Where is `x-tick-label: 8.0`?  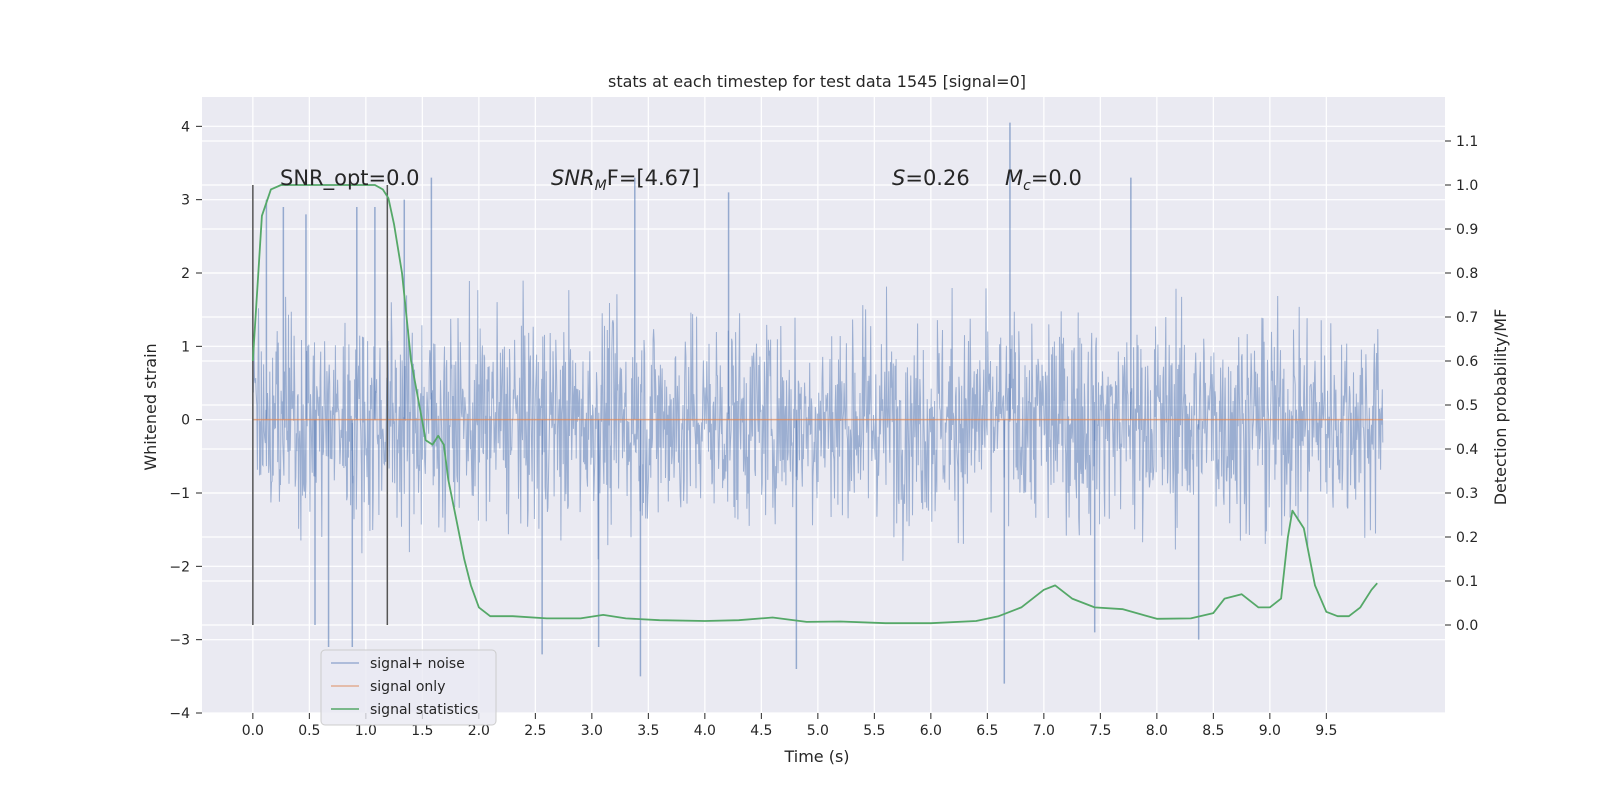 x-tick-label: 8.0 is located at coordinates (1157, 731).